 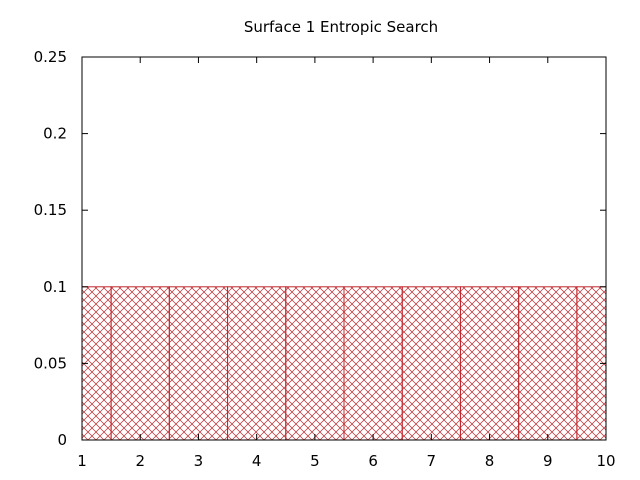 What do you see at coordinates (50, 363) in the screenshot?
I see `y-tick-label: 0.05` at bounding box center [50, 363].